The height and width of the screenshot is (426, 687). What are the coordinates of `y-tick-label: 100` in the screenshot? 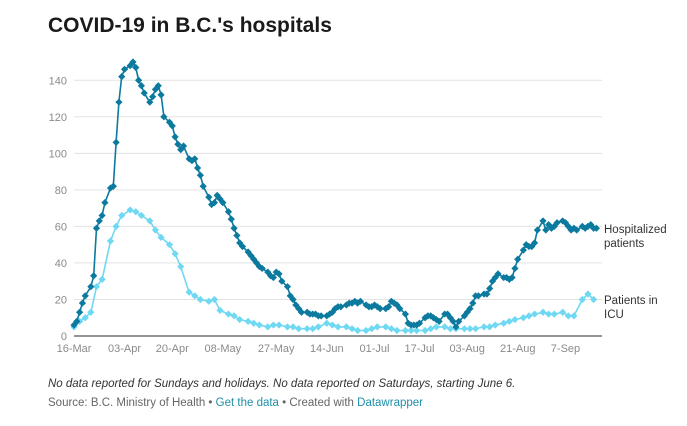 It's located at (58, 154).